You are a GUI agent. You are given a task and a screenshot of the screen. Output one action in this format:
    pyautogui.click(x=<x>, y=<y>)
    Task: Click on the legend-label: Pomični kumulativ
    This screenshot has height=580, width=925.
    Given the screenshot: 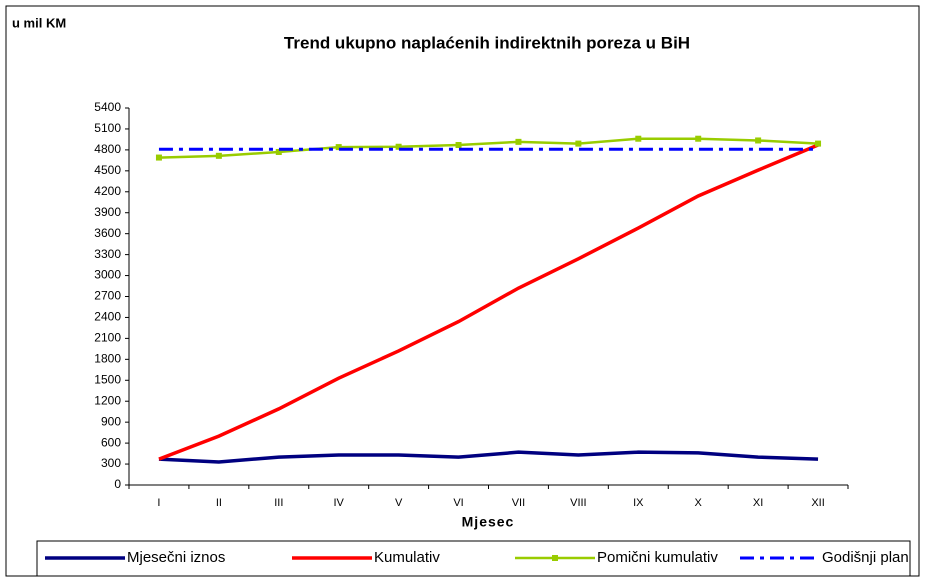 What is the action you would take?
    pyautogui.click(x=657, y=557)
    